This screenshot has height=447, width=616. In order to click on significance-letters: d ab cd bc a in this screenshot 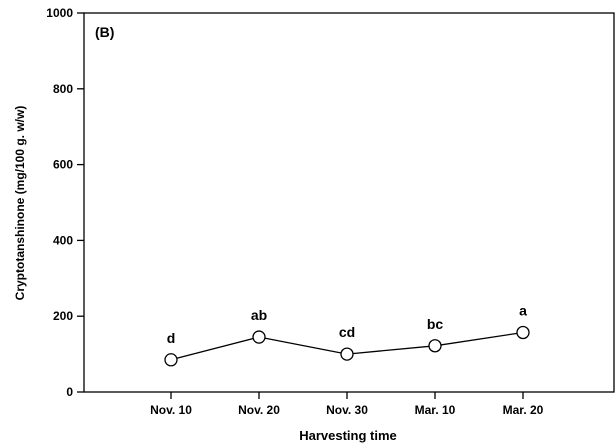, I will do `click(347, 323)`.